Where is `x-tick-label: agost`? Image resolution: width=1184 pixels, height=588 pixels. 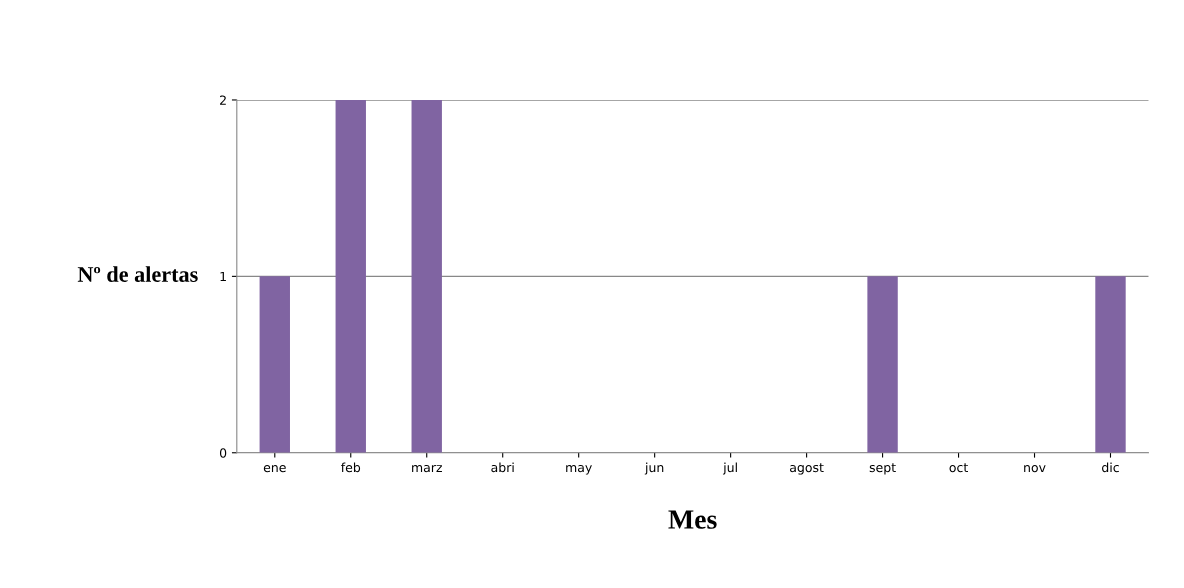
x-tick-label: agost is located at coordinates (807, 469).